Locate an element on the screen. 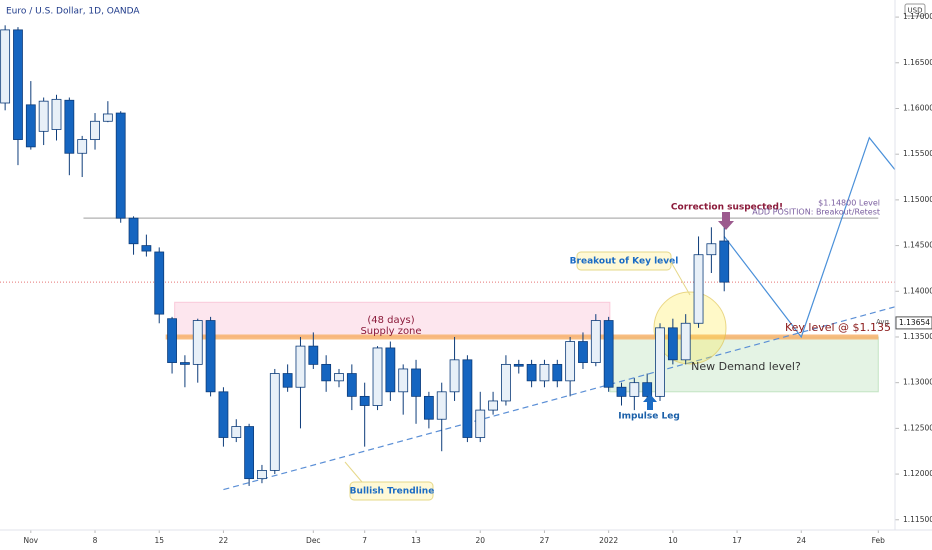  annotation: Bullish Trendline is located at coordinates (392, 492).